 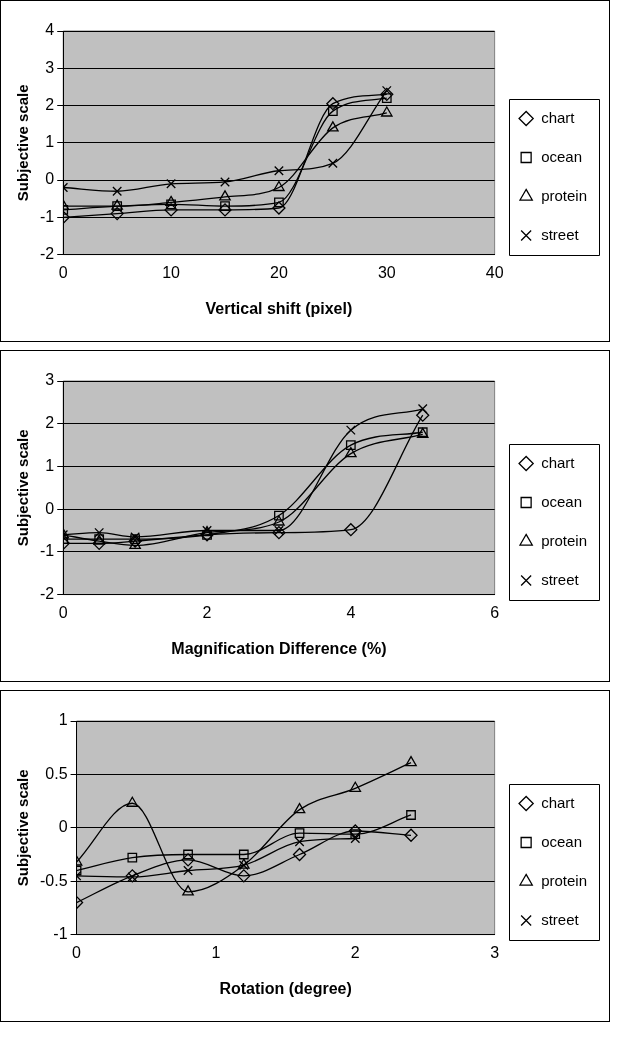 I want to click on x-axis-title: Rotation (degree), so click(x=285, y=988).